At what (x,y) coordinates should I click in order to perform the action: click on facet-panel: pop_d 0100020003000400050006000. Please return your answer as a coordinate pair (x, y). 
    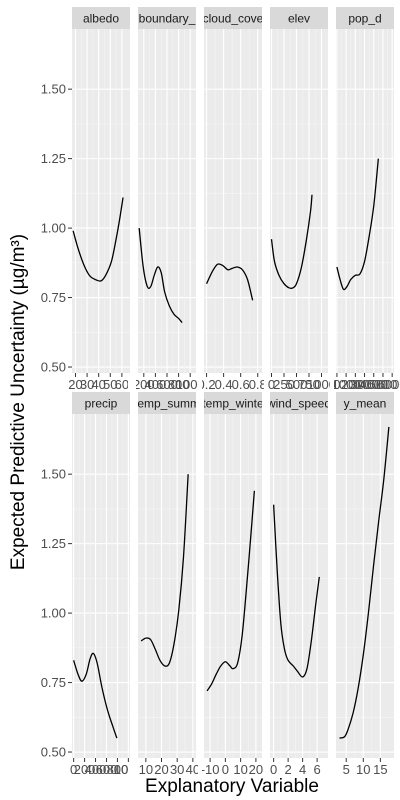
    Looking at the image, I should click on (366, 199).